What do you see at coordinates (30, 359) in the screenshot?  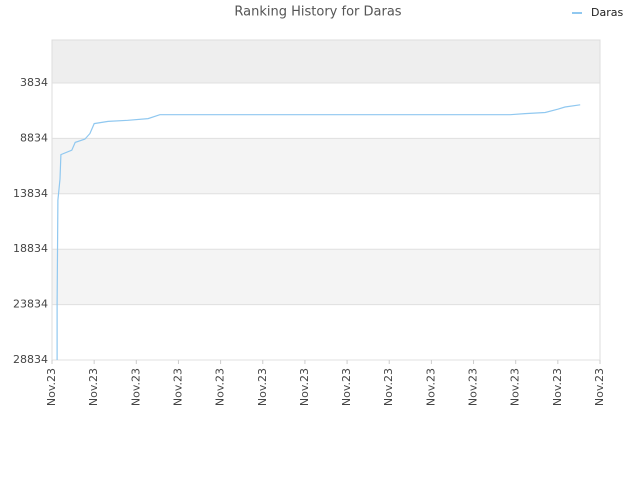 I see `y-tick-label: 28834` at bounding box center [30, 359].